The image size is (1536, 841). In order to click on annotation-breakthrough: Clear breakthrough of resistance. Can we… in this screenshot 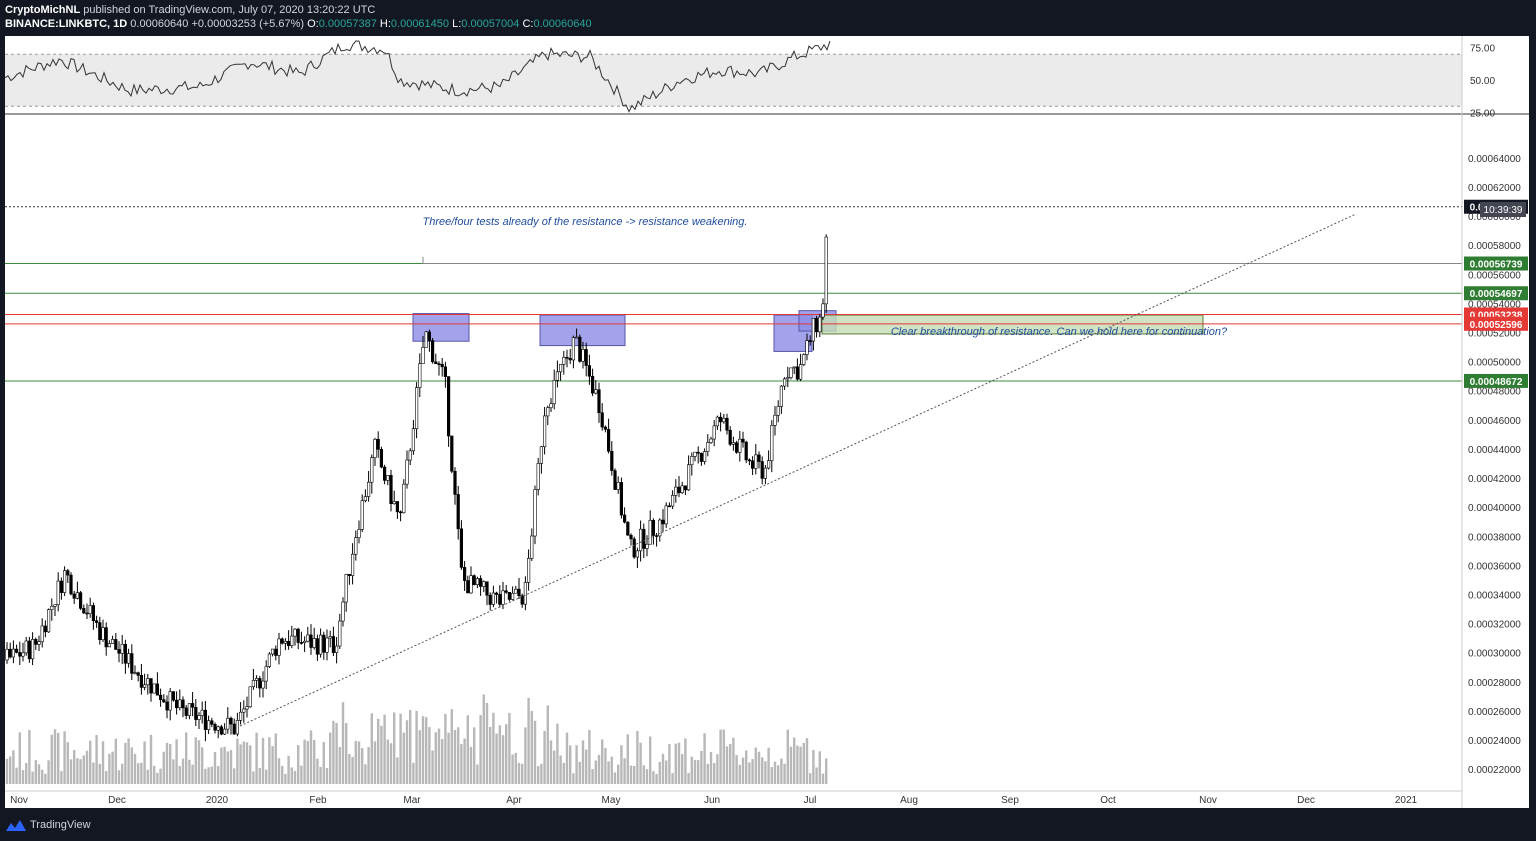, I will do `click(1059, 332)`.